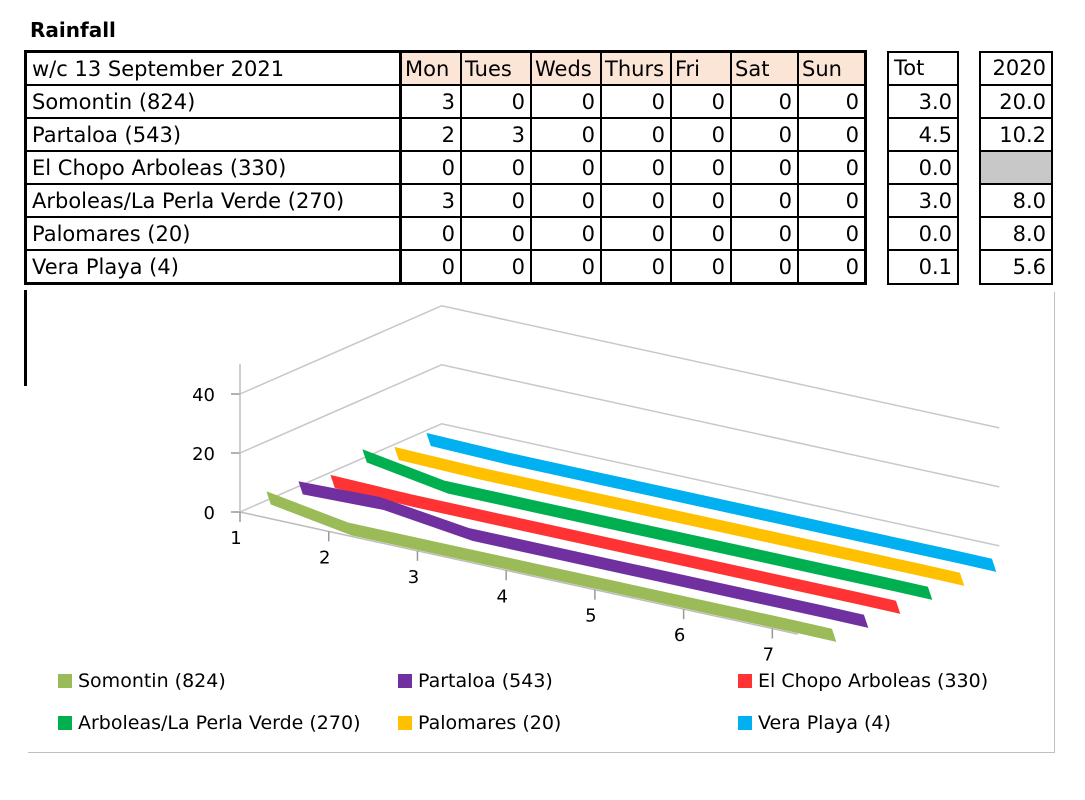 The height and width of the screenshot is (800, 1085). I want to click on total-value: 0.0, so click(923, 233).